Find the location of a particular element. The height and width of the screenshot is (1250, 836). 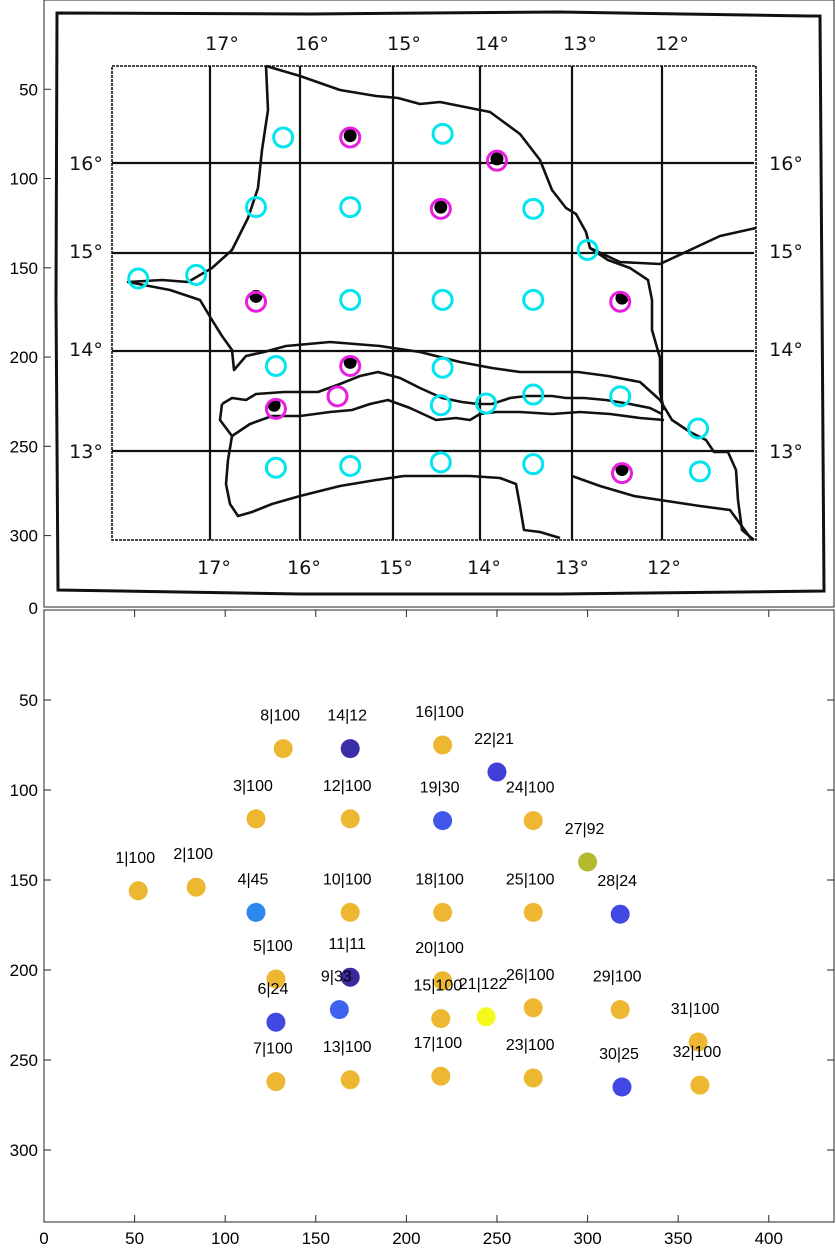

map-lon-label-top: 13° is located at coordinates (580, 44).